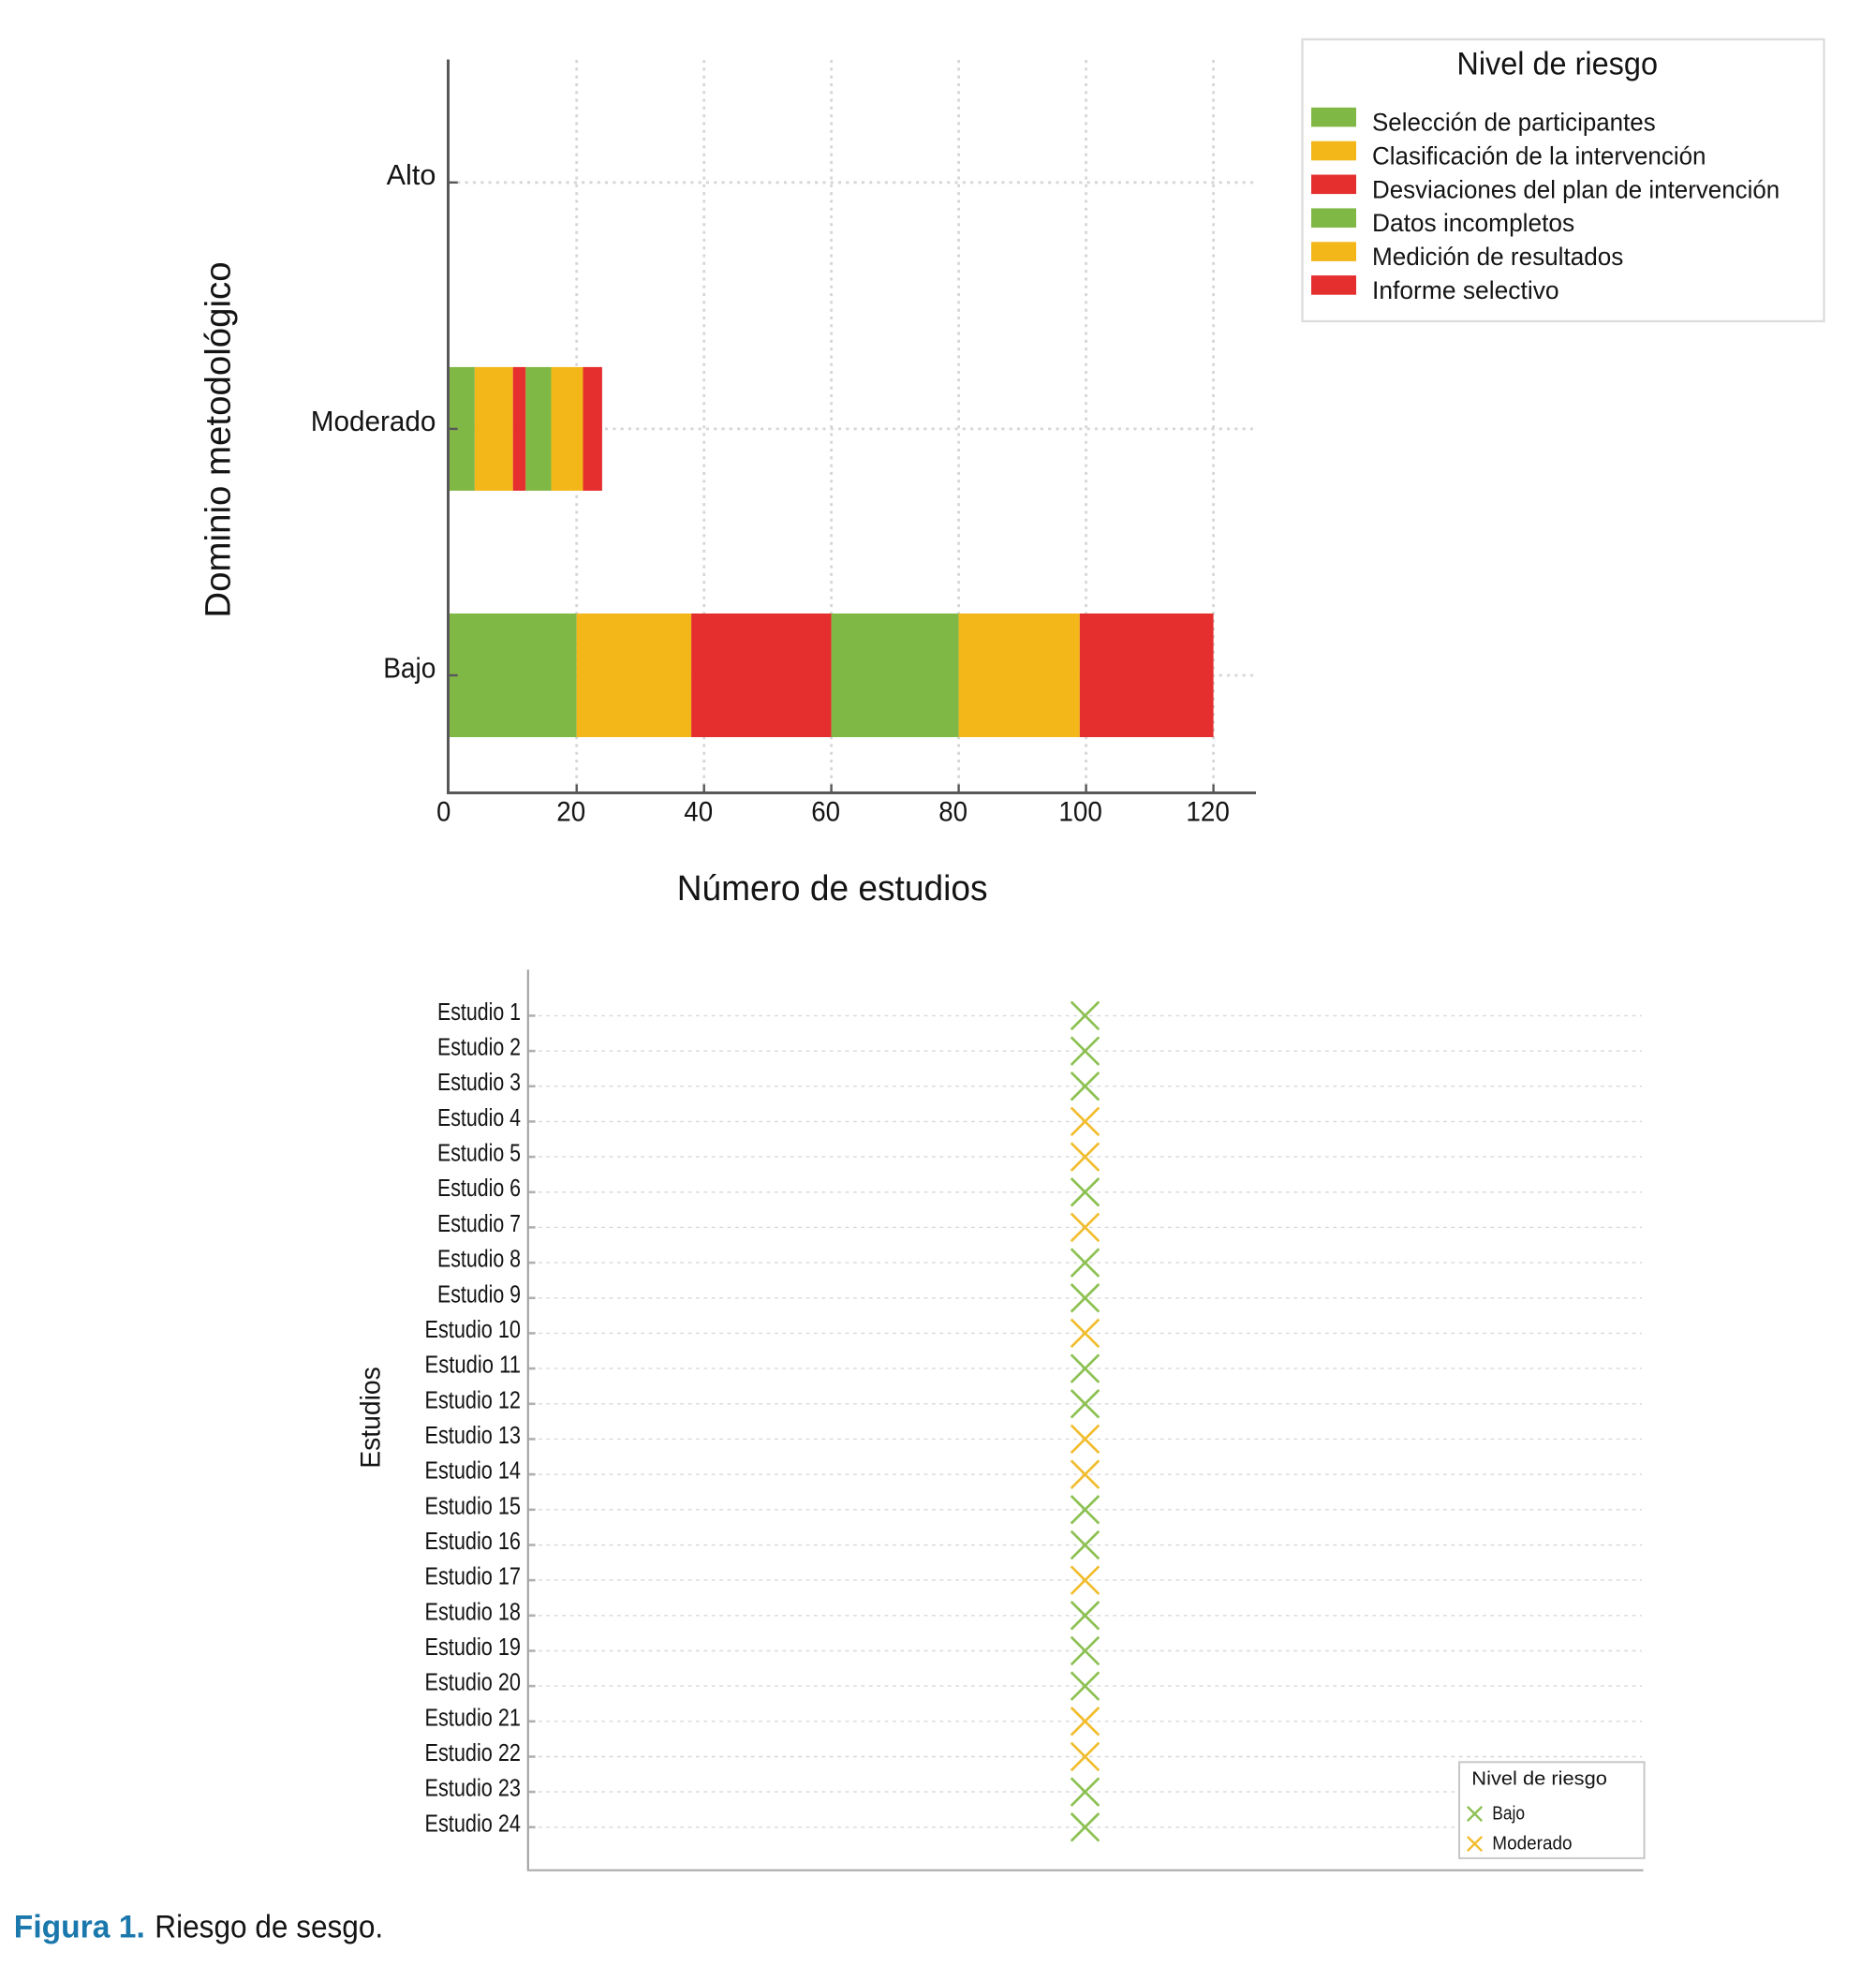 The width and height of the screenshot is (1876, 1966). Describe the element at coordinates (1465, 290) in the screenshot. I see `svg-text: Informe selectivo` at that location.